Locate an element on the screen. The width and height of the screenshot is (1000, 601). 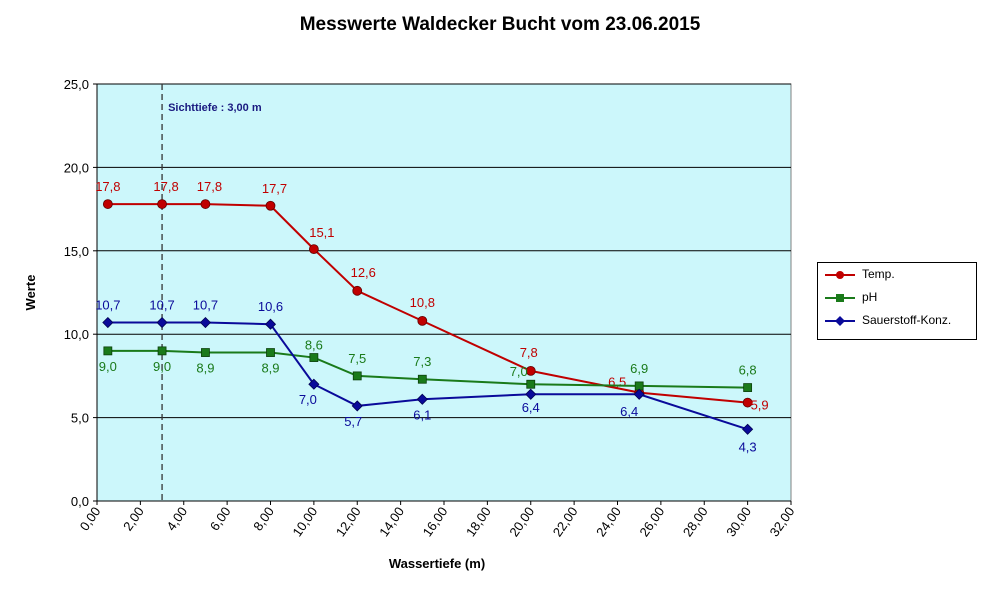
data-label: 7,5 is located at coordinates (357, 358).